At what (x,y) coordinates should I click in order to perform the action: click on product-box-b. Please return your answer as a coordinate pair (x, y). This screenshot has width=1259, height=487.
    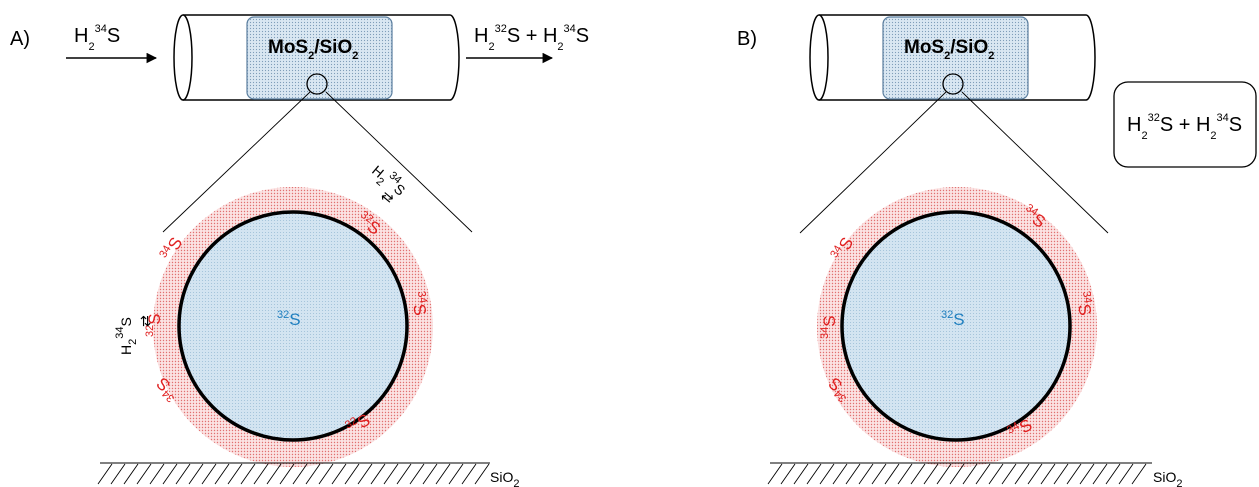
    Looking at the image, I should click on (1185, 124).